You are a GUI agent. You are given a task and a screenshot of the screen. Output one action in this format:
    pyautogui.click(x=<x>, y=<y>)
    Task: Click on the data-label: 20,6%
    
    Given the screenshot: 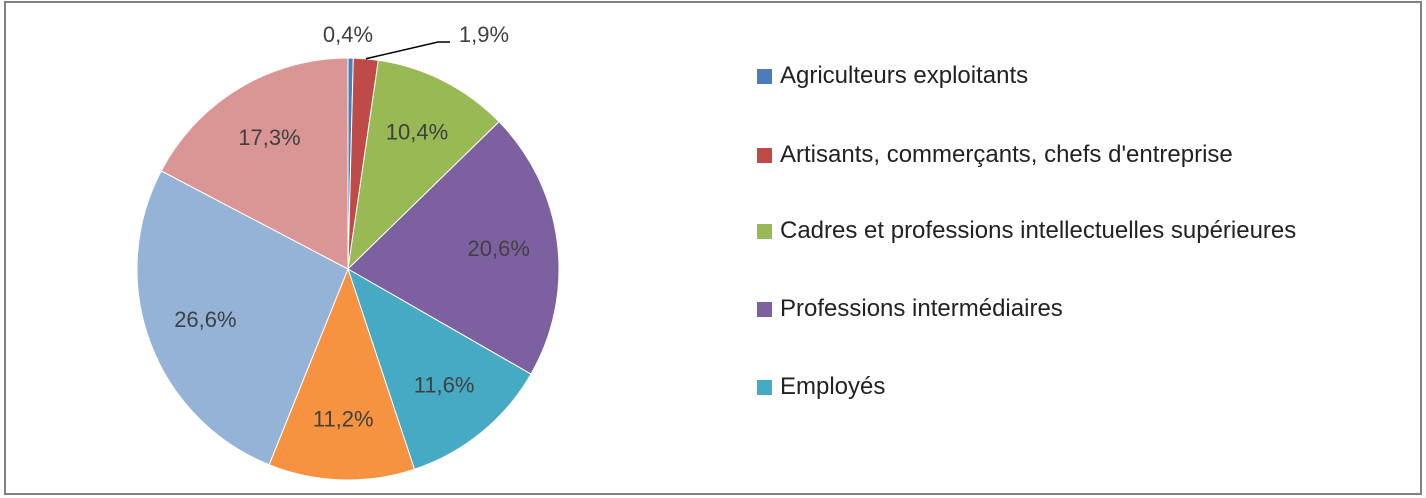 What is the action you would take?
    pyautogui.click(x=499, y=248)
    